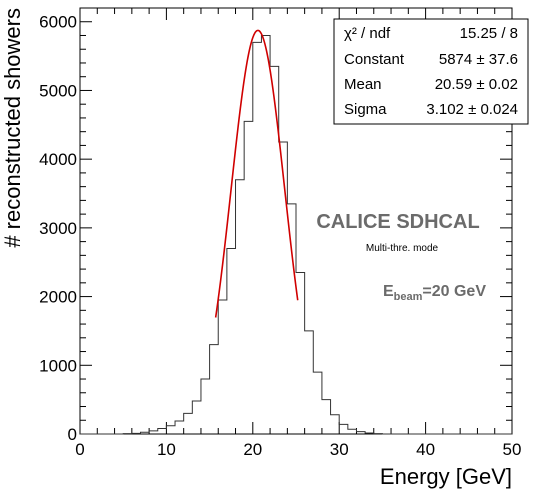 Image resolution: width=537 pixels, height=502 pixels. Describe the element at coordinates (58, 297) in the screenshot. I see `y-tick-label: 2000` at that location.